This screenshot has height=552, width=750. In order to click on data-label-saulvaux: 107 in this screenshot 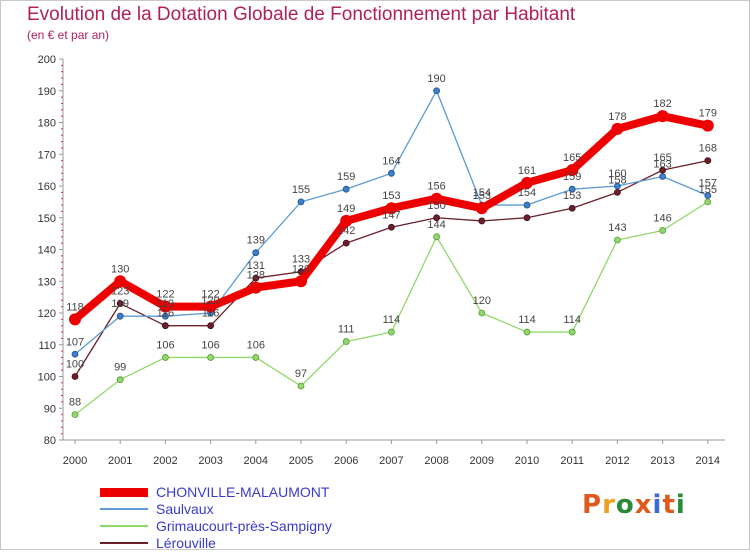, I will do `click(75, 342)`.